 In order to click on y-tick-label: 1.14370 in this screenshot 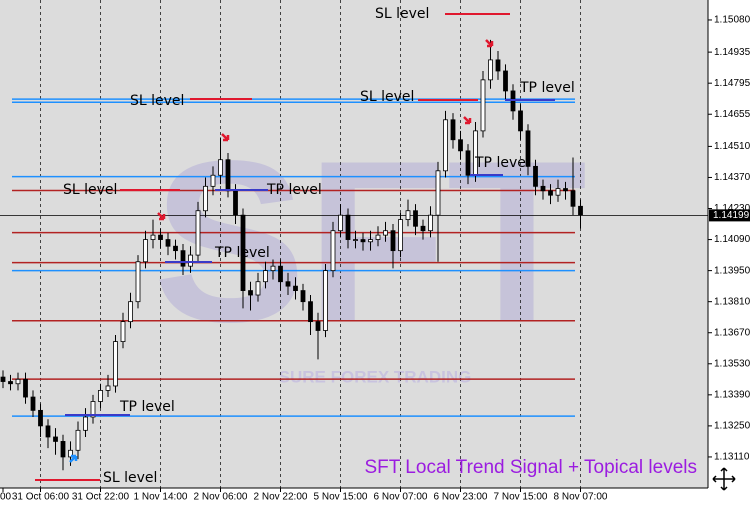, I will do `click(732, 177)`.